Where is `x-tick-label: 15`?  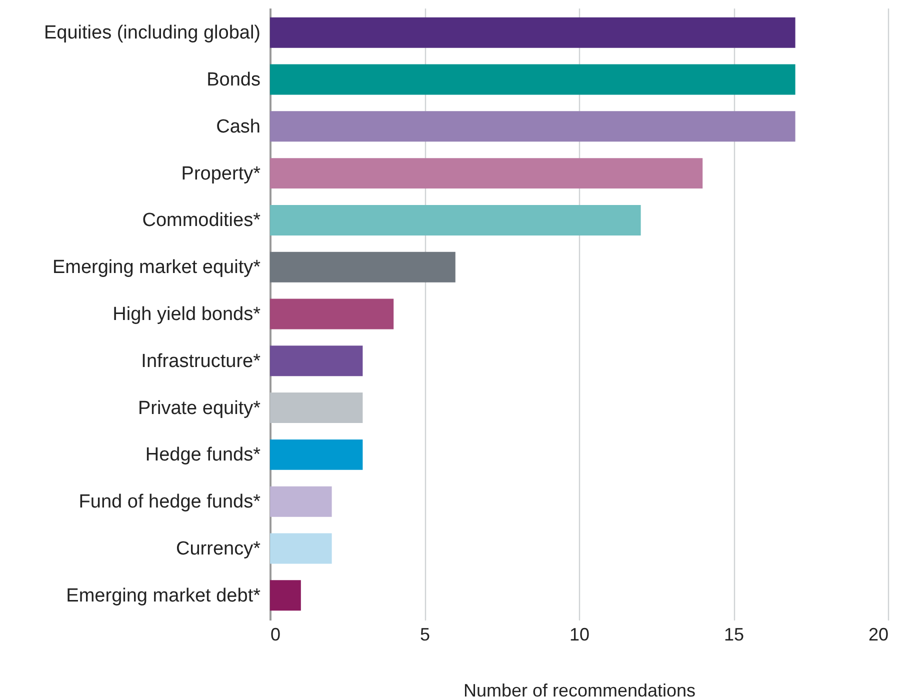
x-tick-label: 15 is located at coordinates (734, 634).